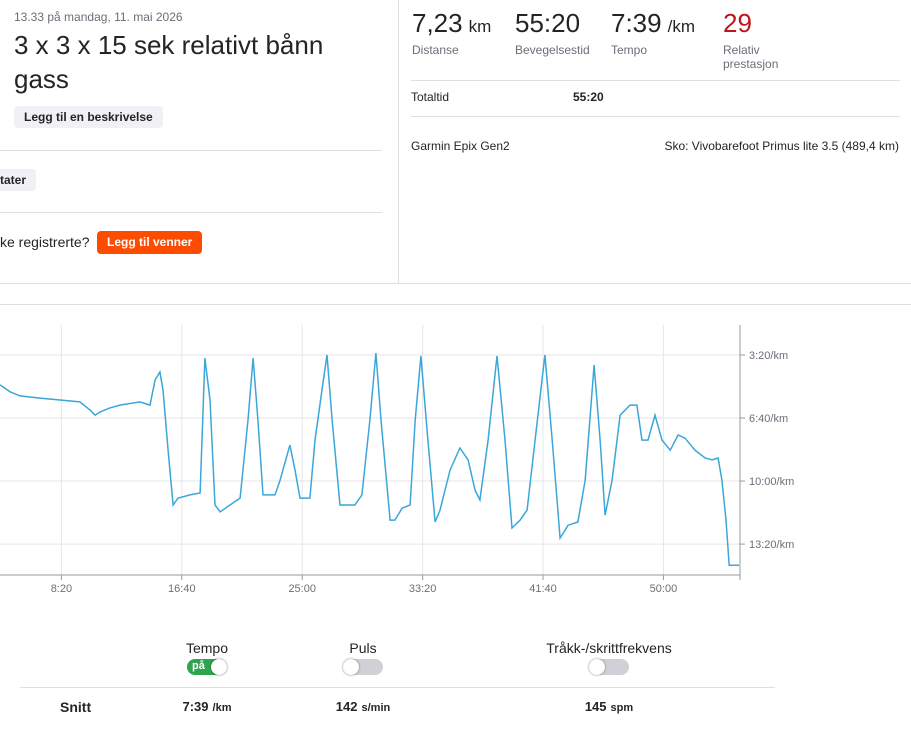 This screenshot has height=729, width=911. I want to click on x-tick-label: 25:00, so click(302, 589).